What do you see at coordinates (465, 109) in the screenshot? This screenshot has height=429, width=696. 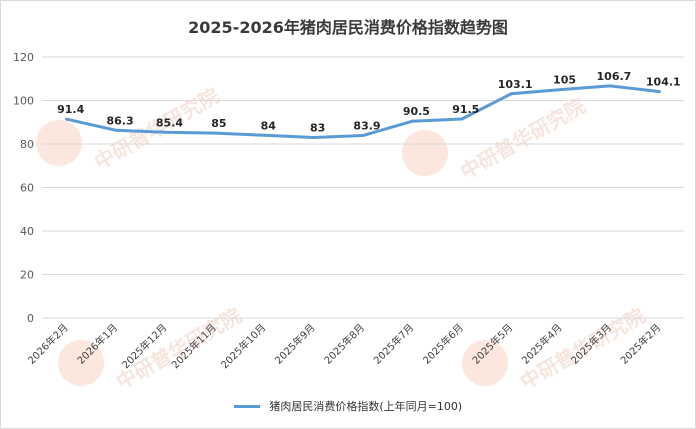 I see `data-label: 91.5` at bounding box center [465, 109].